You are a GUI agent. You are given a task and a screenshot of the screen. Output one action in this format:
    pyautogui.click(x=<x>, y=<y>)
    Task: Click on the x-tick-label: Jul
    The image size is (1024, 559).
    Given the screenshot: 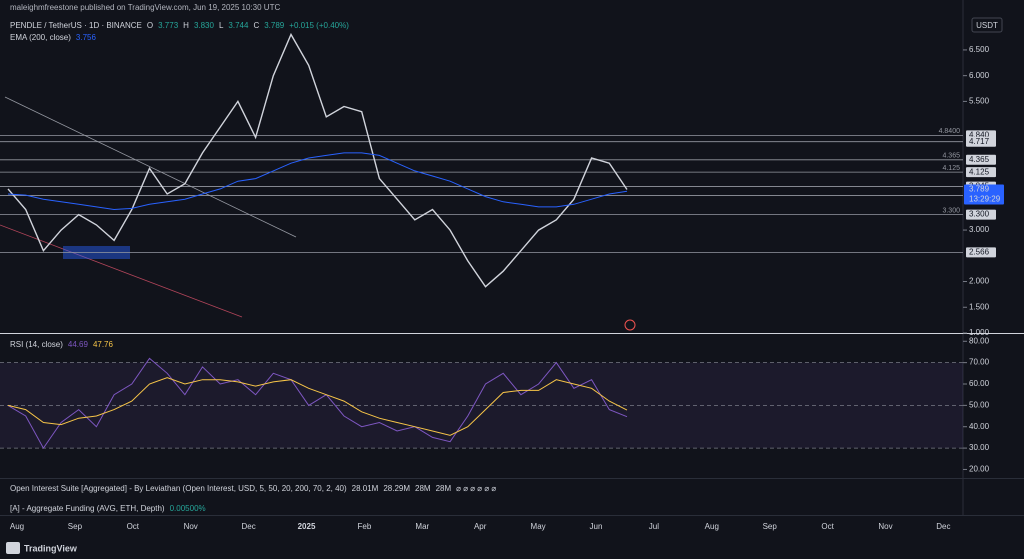 What is the action you would take?
    pyautogui.click(x=654, y=526)
    